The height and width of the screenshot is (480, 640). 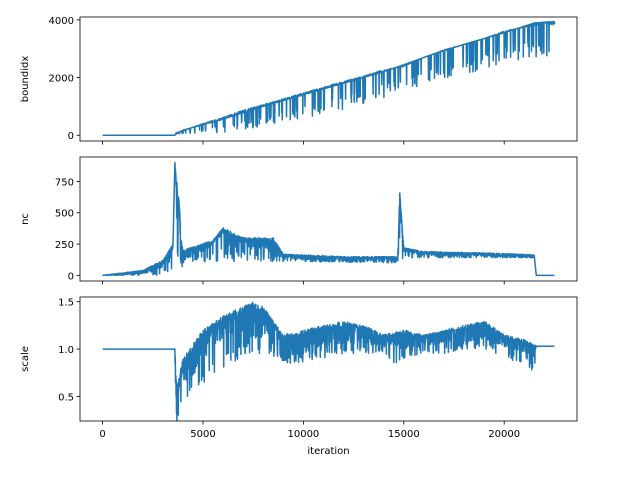 I want to click on y-tick-label: 500, so click(x=64, y=214).